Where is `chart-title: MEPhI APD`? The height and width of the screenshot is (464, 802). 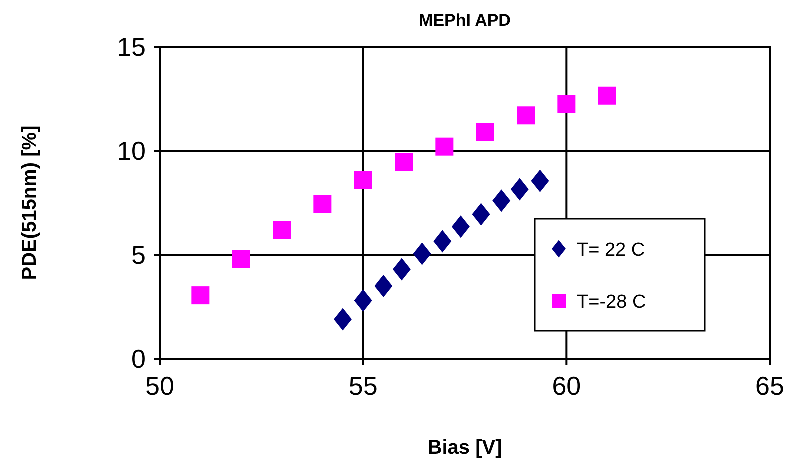
chart-title: MEPhI APD is located at coordinates (465, 20).